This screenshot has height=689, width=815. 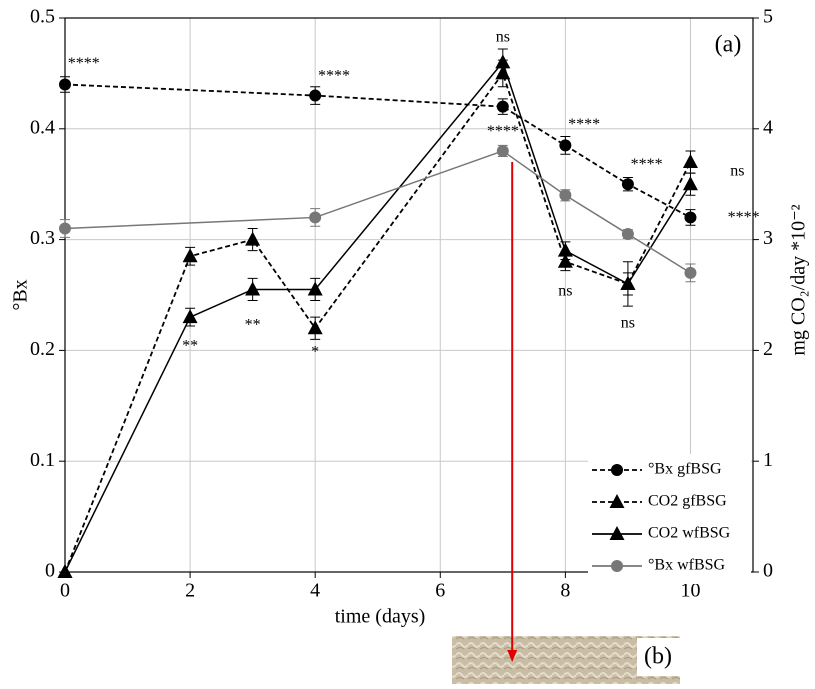 What do you see at coordinates (315, 351) in the screenshot?
I see `annotation: *` at bounding box center [315, 351].